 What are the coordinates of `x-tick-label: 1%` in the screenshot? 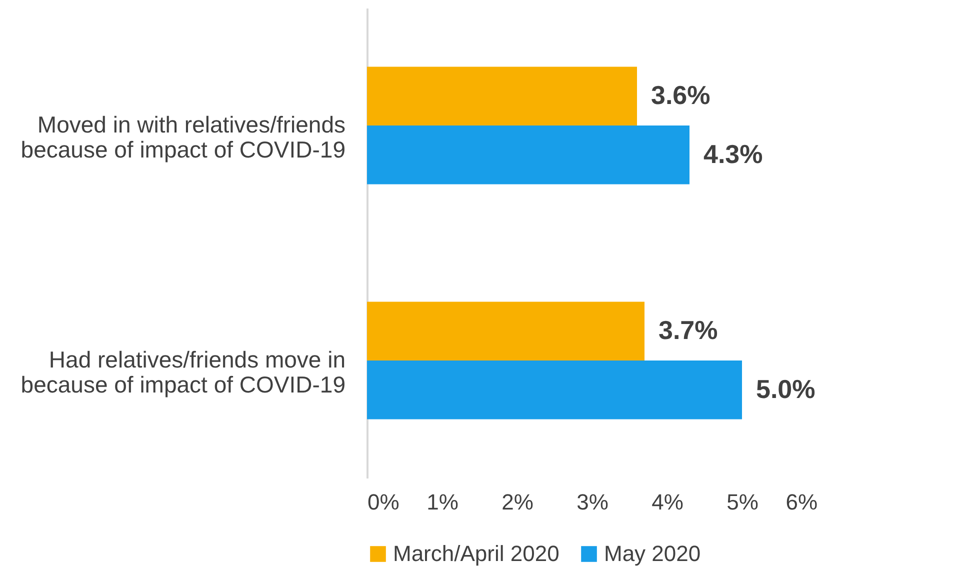 It's located at (442, 502).